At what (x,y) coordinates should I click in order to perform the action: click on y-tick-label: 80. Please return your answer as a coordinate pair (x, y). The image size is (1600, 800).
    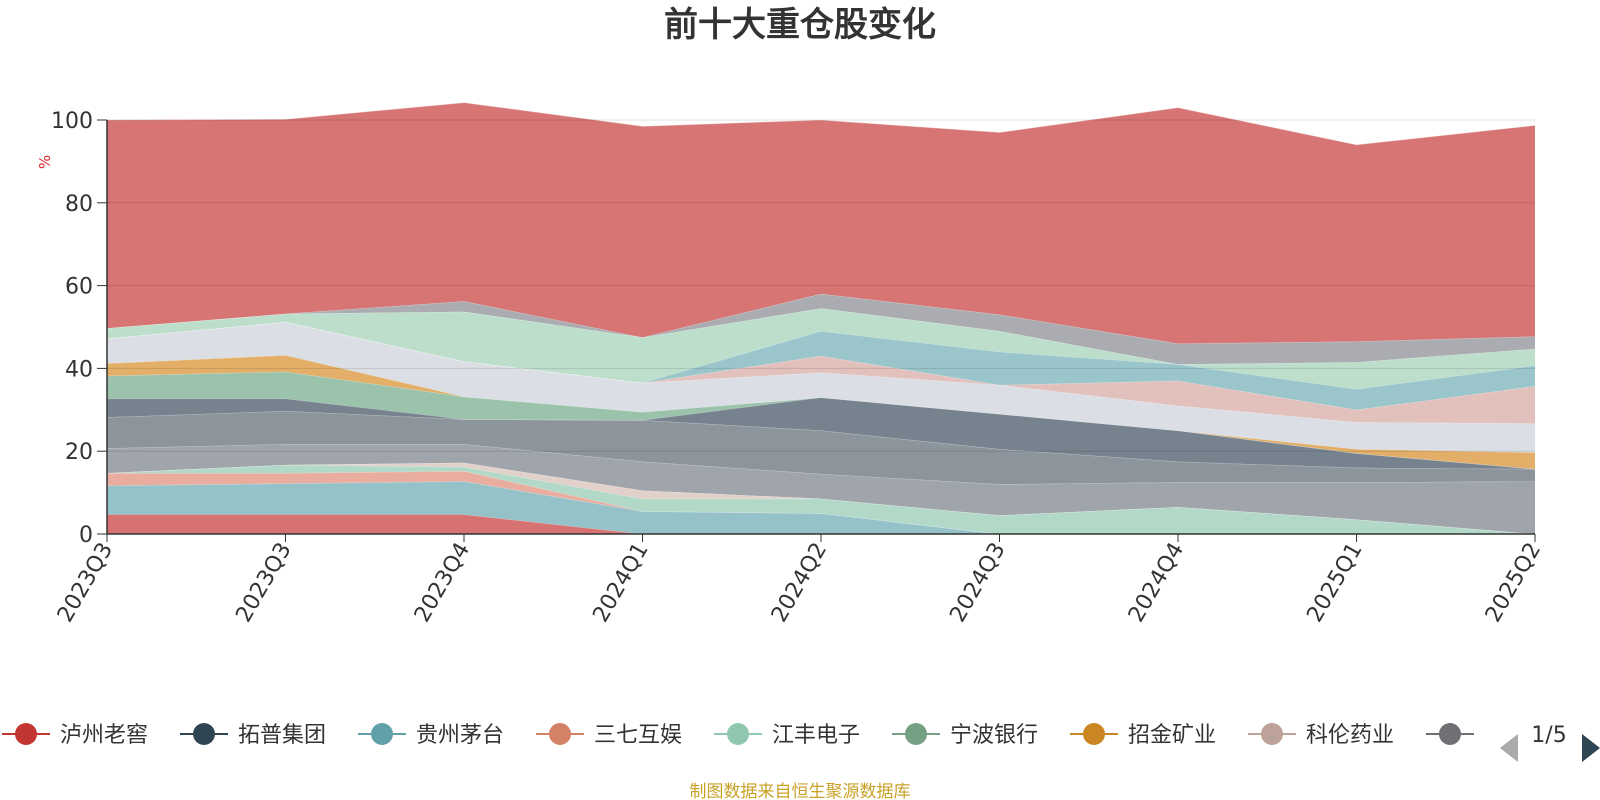
    Looking at the image, I should click on (79, 204).